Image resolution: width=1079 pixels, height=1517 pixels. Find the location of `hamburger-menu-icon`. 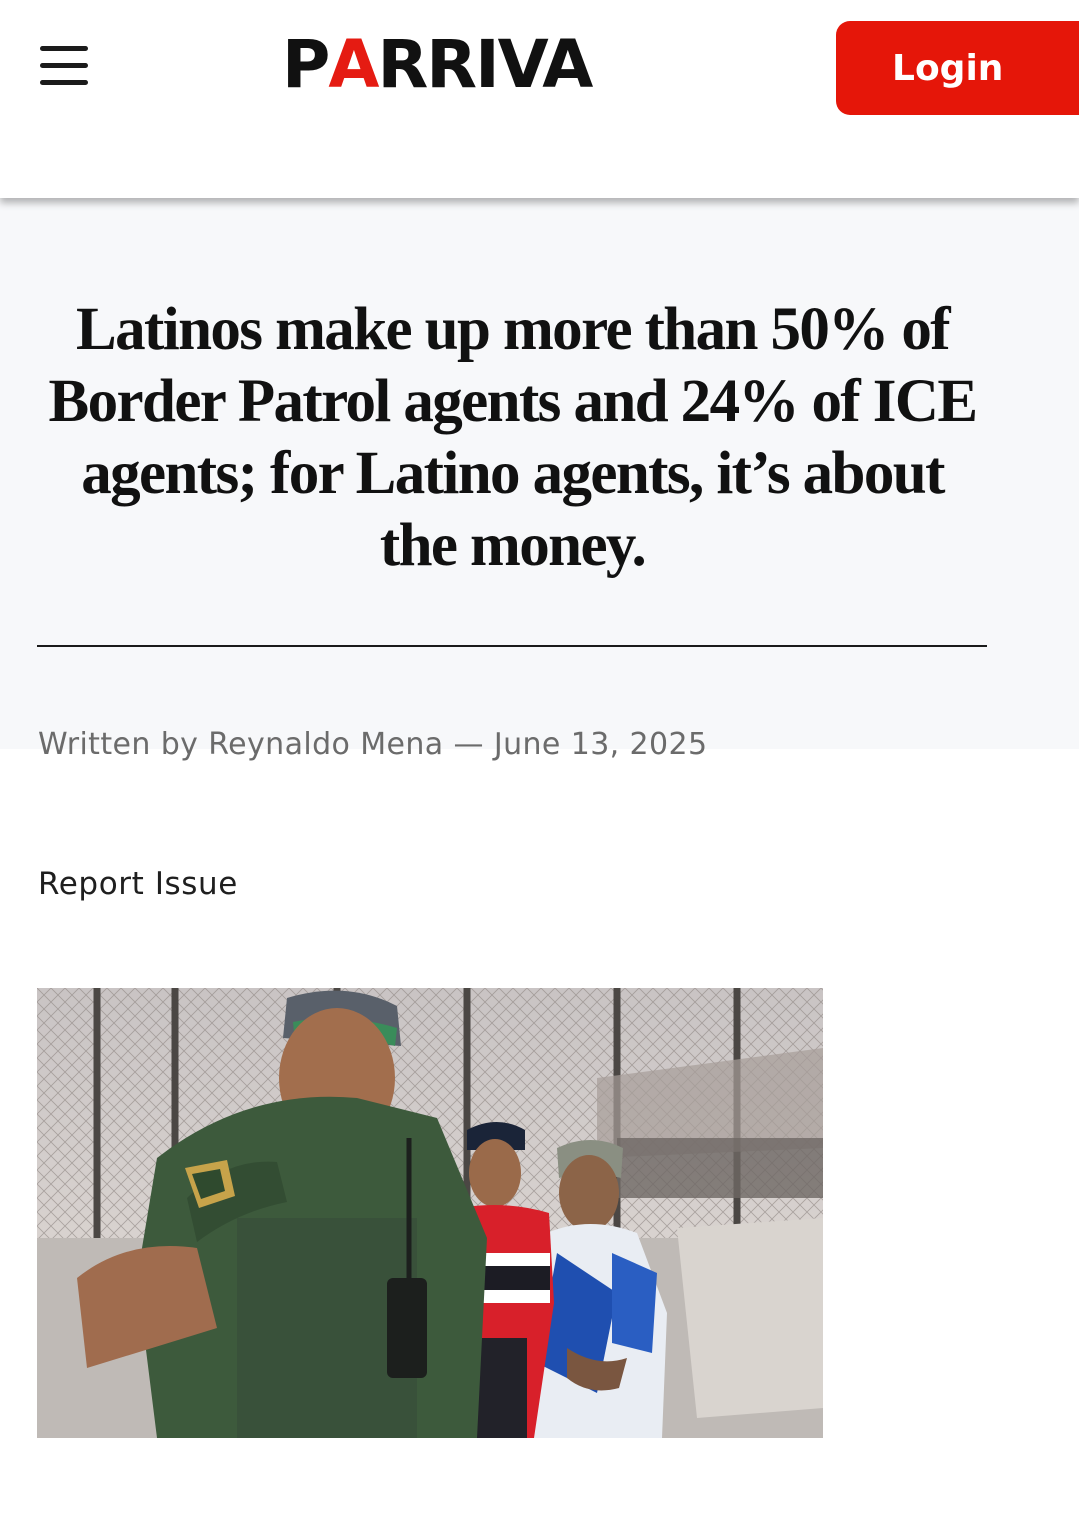

hamburger-menu-icon is located at coordinates (64, 66).